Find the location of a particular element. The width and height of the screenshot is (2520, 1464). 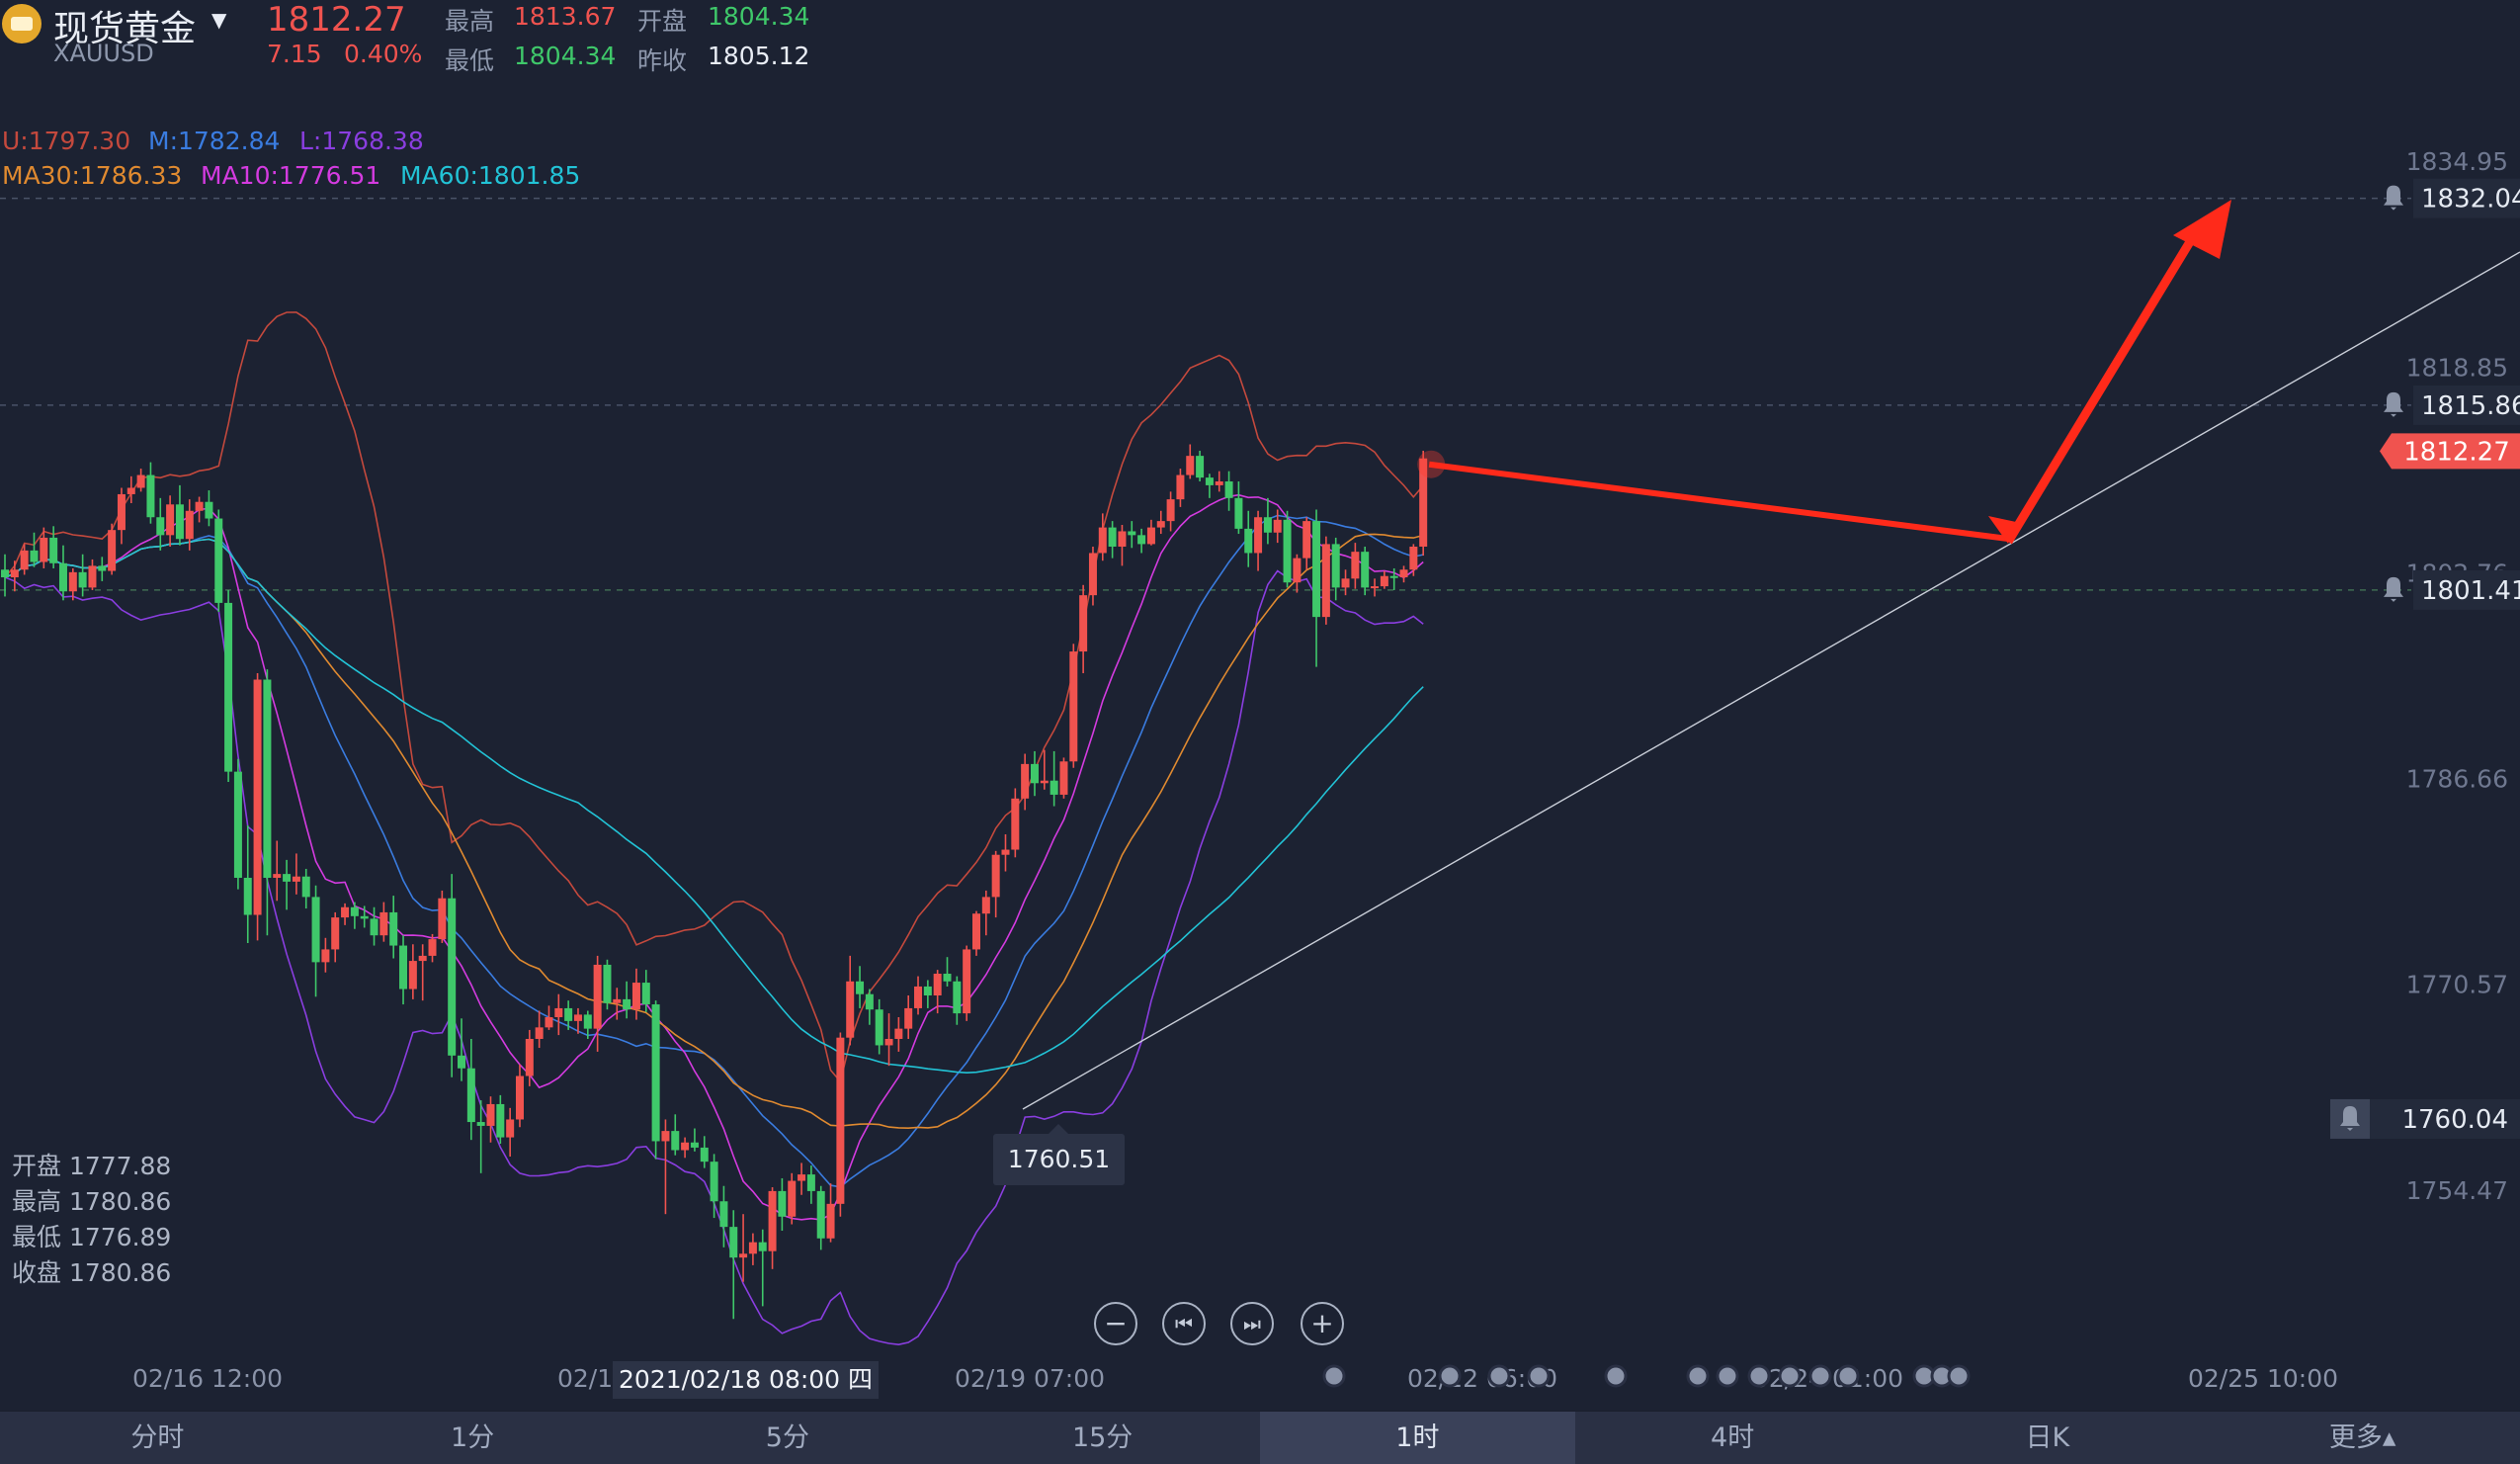

prev-button: ⏮ is located at coordinates (1184, 1323).